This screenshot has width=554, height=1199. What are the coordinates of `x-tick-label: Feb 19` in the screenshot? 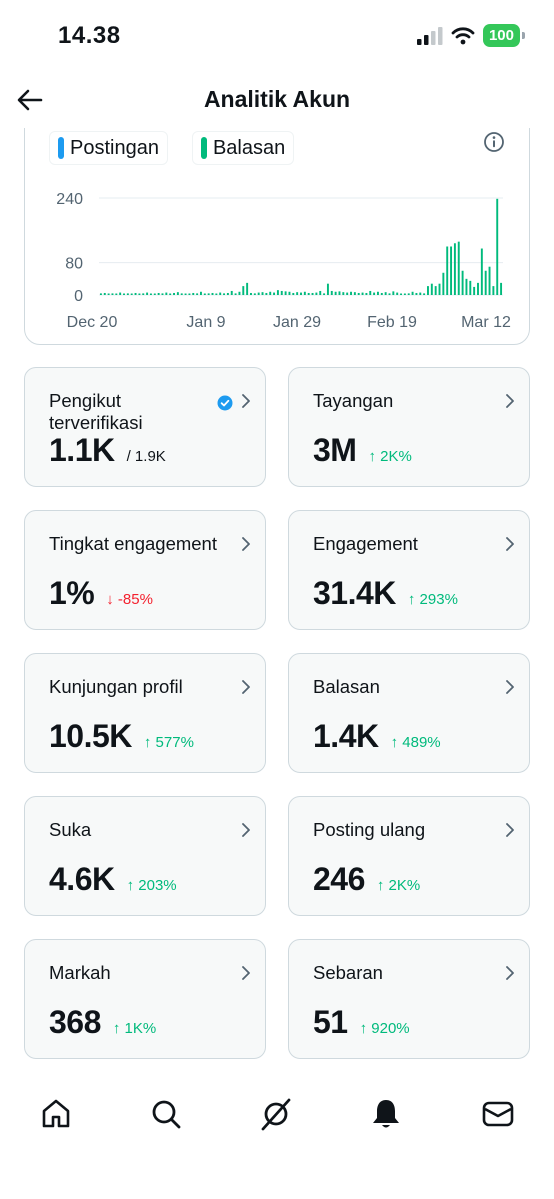 It's located at (392, 322).